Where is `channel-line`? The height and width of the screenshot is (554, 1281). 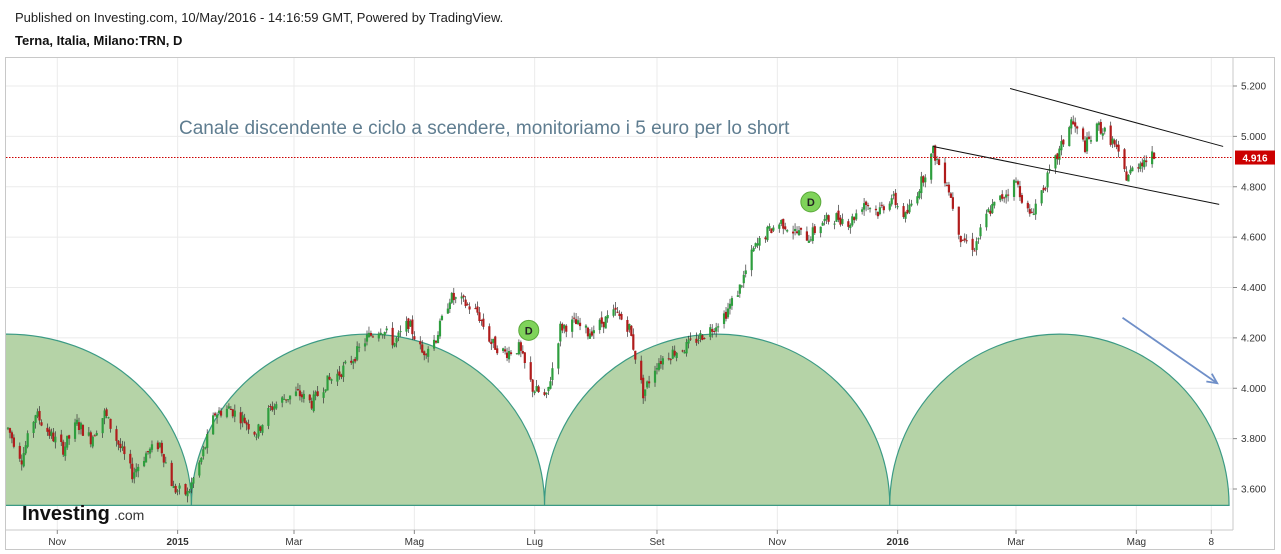
channel-line is located at coordinates (1076, 175).